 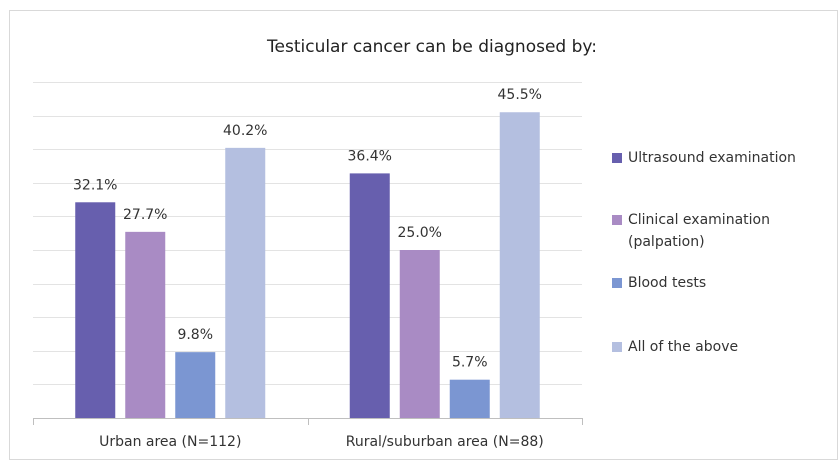 What do you see at coordinates (95, 185) in the screenshot?
I see `data-label: 32.1%` at bounding box center [95, 185].